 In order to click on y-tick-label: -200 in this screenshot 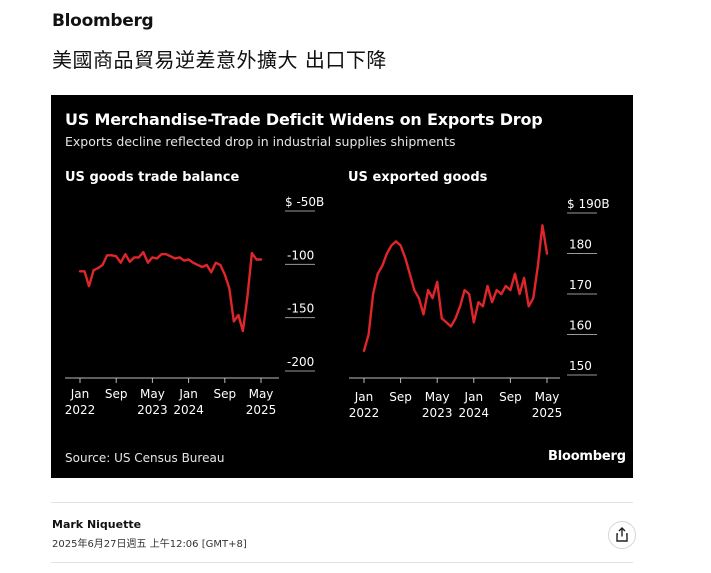, I will do `click(300, 362)`.